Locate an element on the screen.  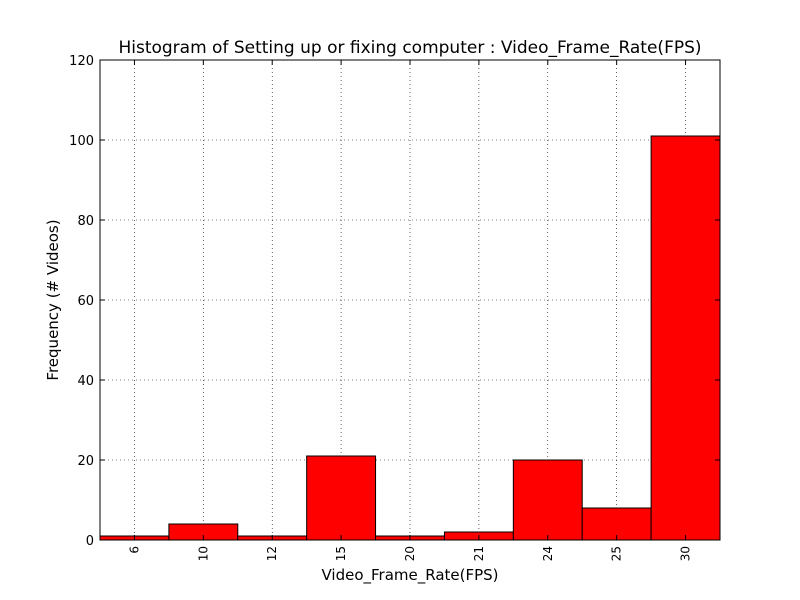
y-tick-label: 40 is located at coordinates (85, 381).